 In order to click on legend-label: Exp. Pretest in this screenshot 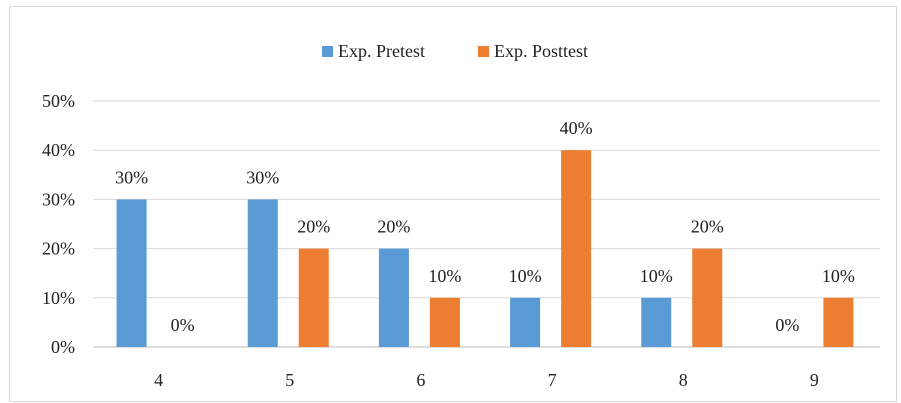, I will do `click(381, 51)`.